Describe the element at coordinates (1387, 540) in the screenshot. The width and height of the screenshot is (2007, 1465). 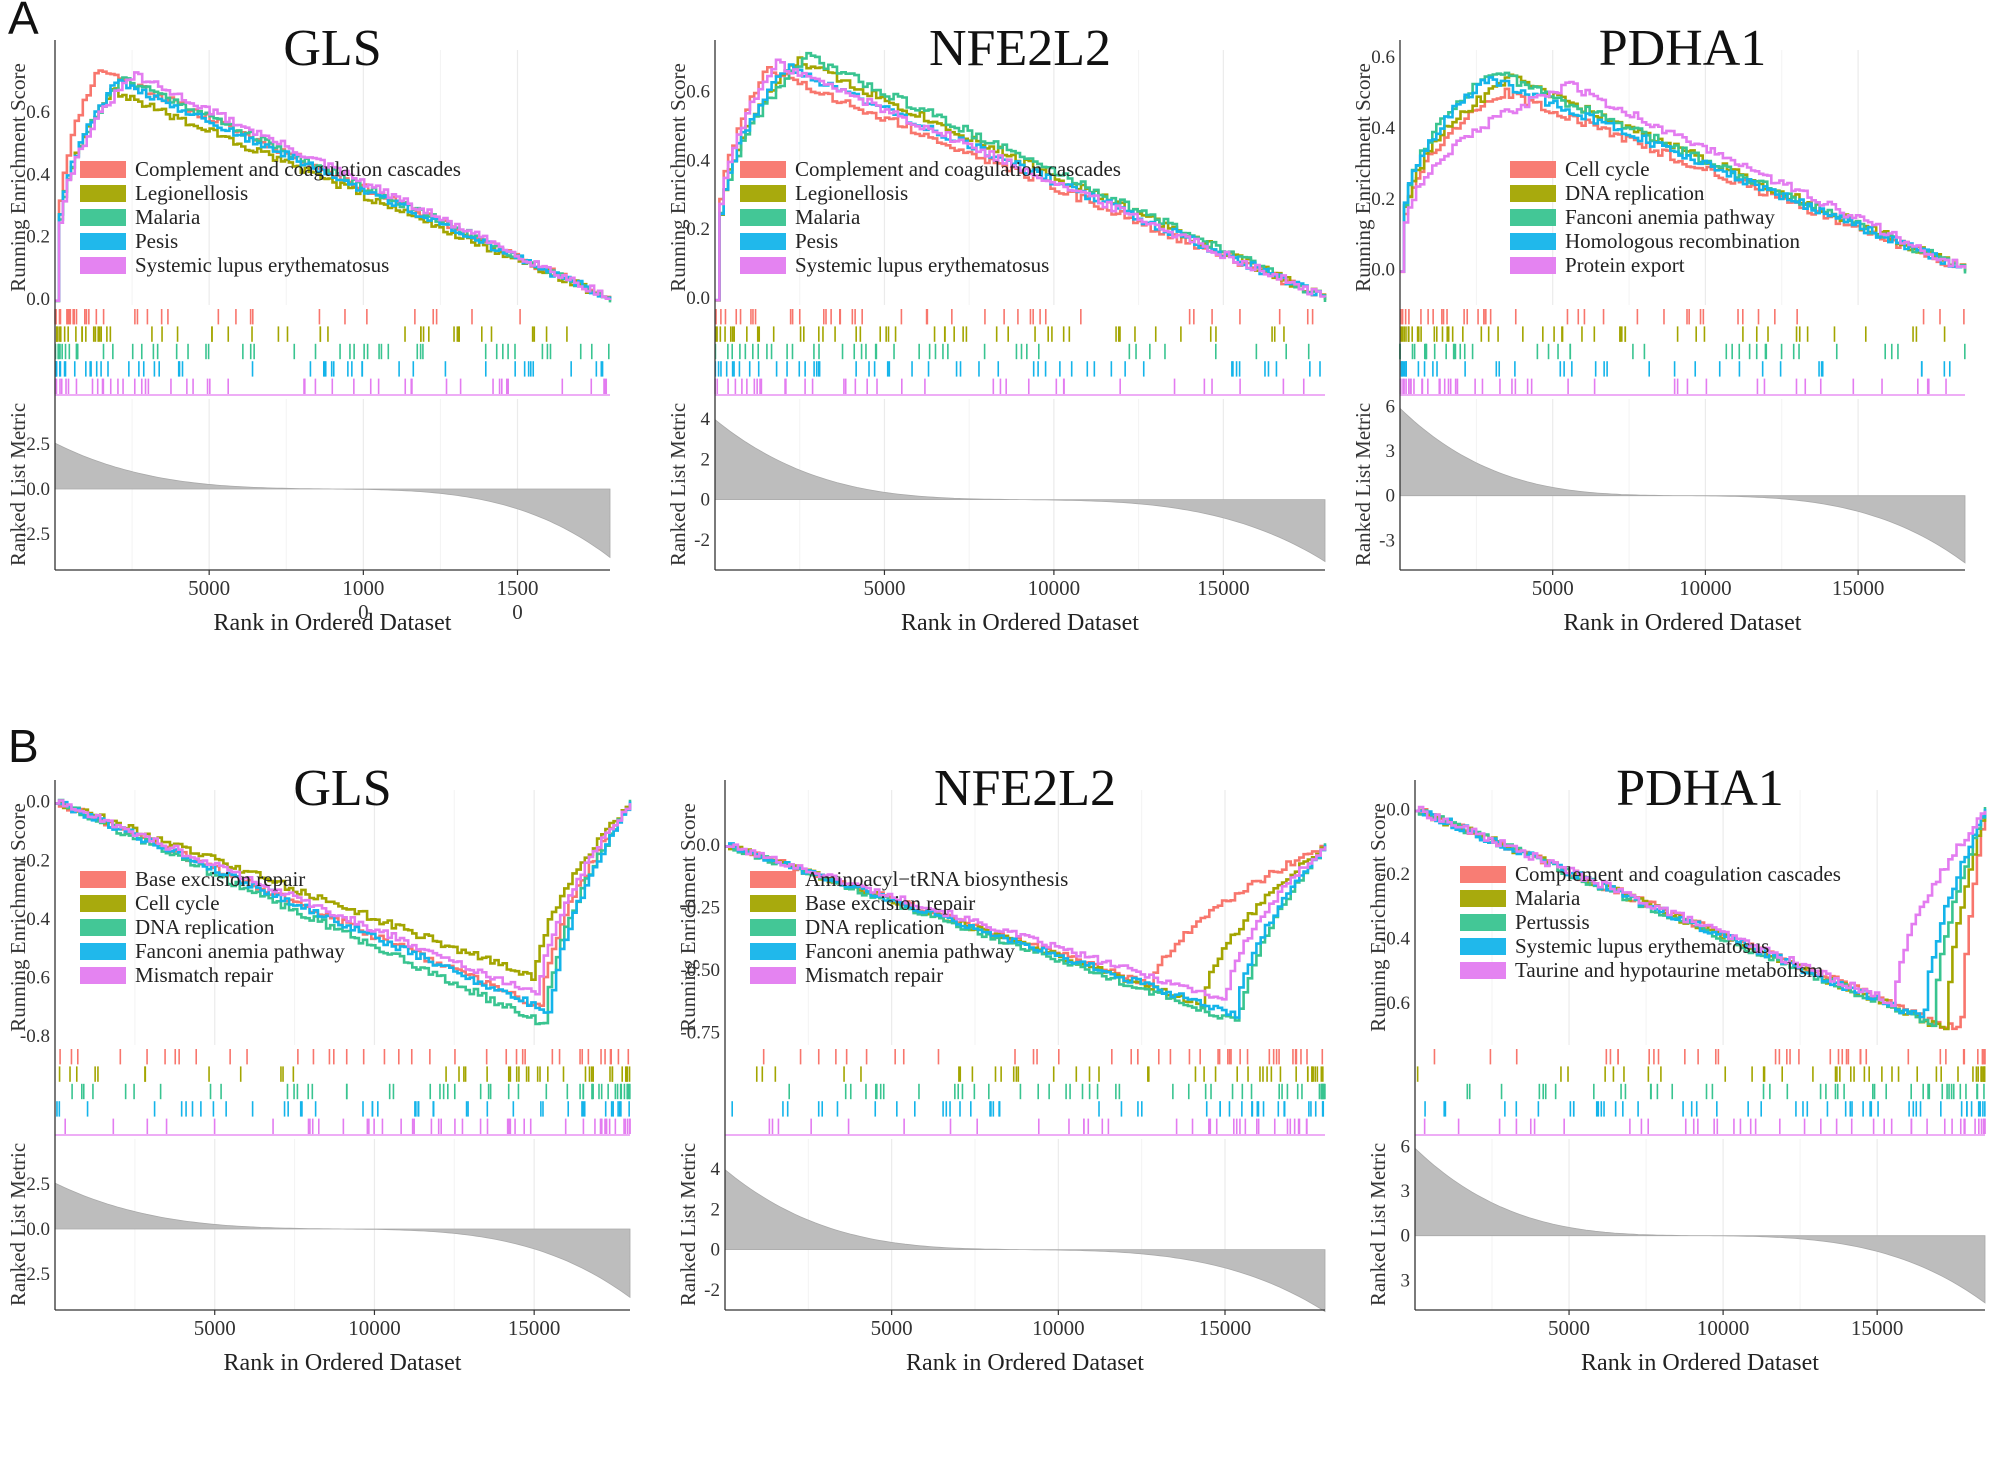
I see `rl-tick-label: -3` at that location.